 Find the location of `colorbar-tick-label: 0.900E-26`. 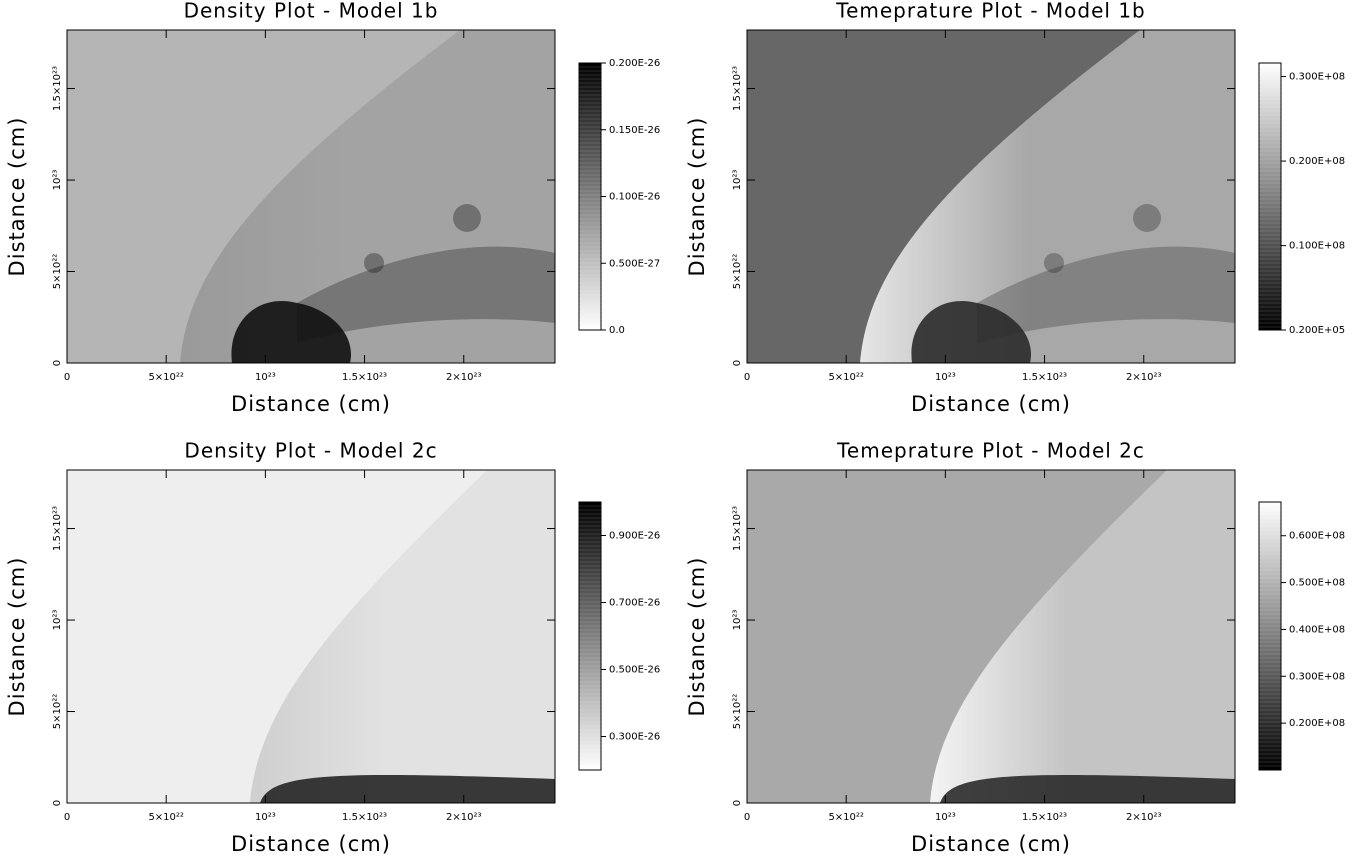

colorbar-tick-label: 0.900E-26 is located at coordinates (634, 536).